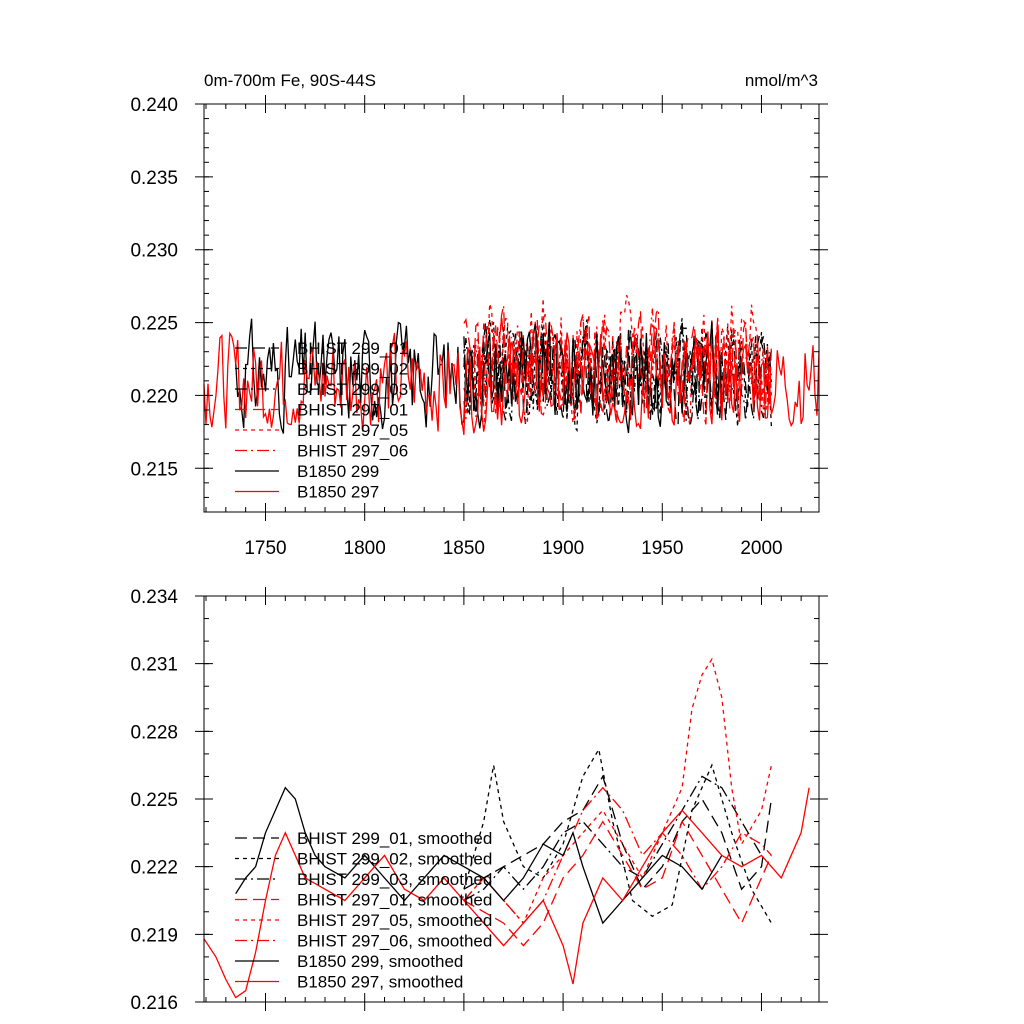  I want to click on y-tick-label: 0.235, so click(154, 178).